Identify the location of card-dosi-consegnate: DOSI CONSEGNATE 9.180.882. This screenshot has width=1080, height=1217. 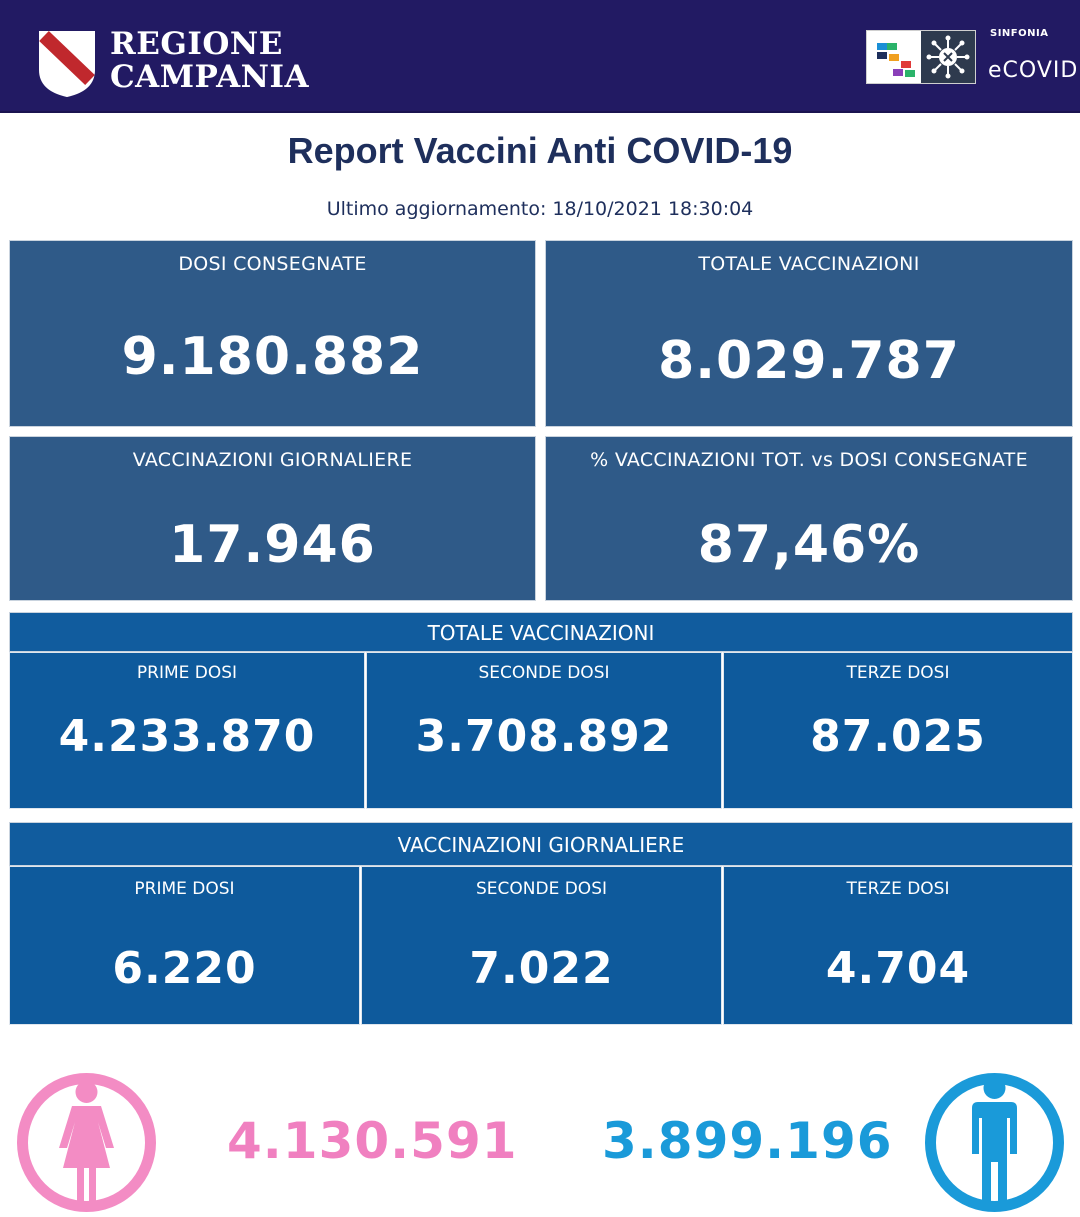
(272, 333).